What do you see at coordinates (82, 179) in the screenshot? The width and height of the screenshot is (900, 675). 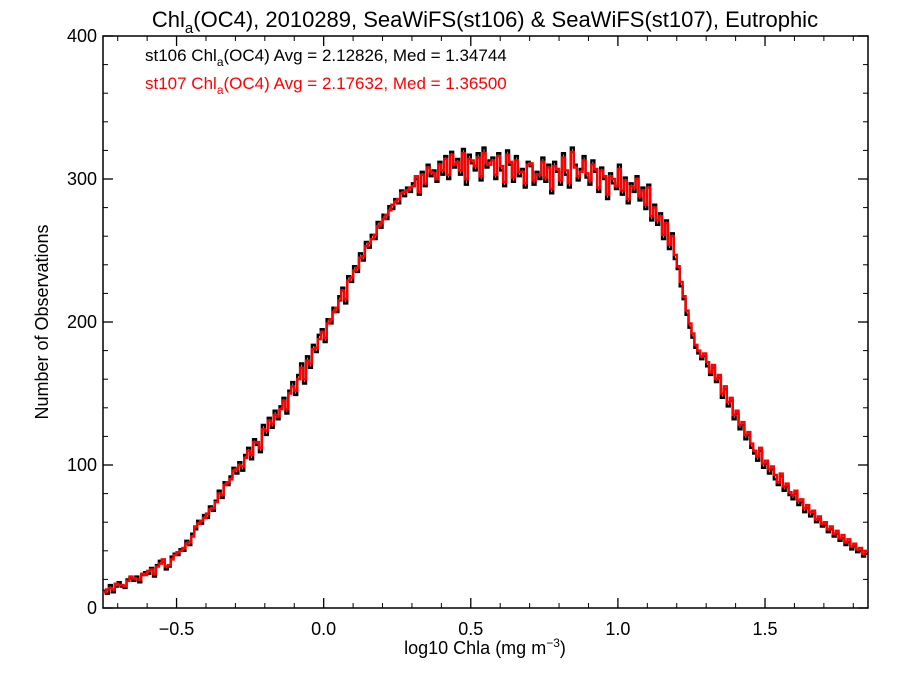 I see `y-tick-label: 300` at bounding box center [82, 179].